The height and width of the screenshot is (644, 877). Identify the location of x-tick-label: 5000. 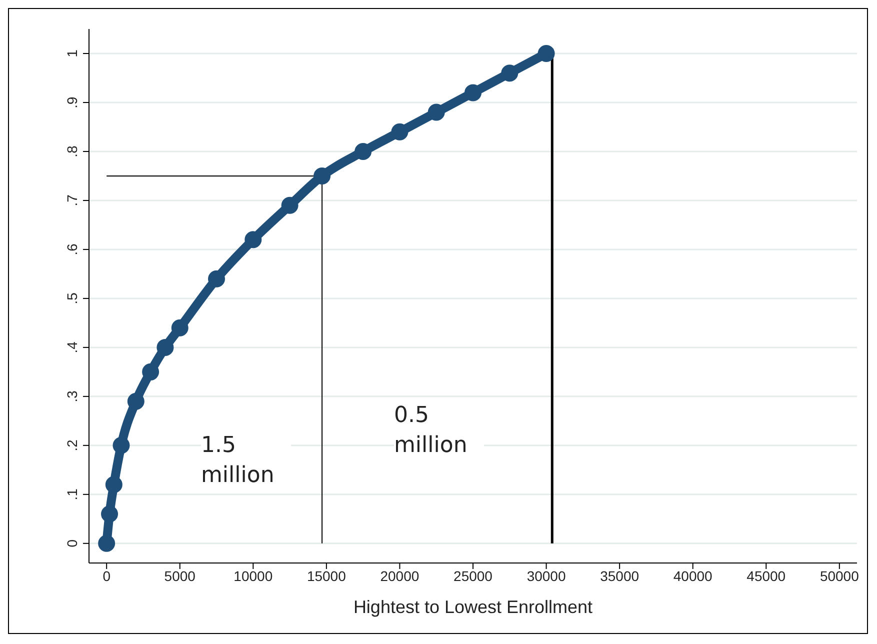
(180, 576).